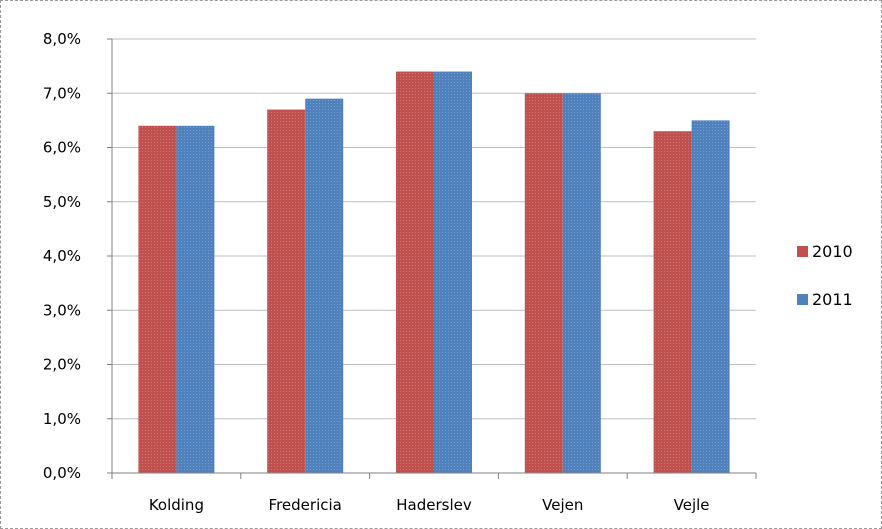 This screenshot has height=529, width=882. What do you see at coordinates (62, 473) in the screenshot?
I see `y-tick-label: 0,0%` at bounding box center [62, 473].